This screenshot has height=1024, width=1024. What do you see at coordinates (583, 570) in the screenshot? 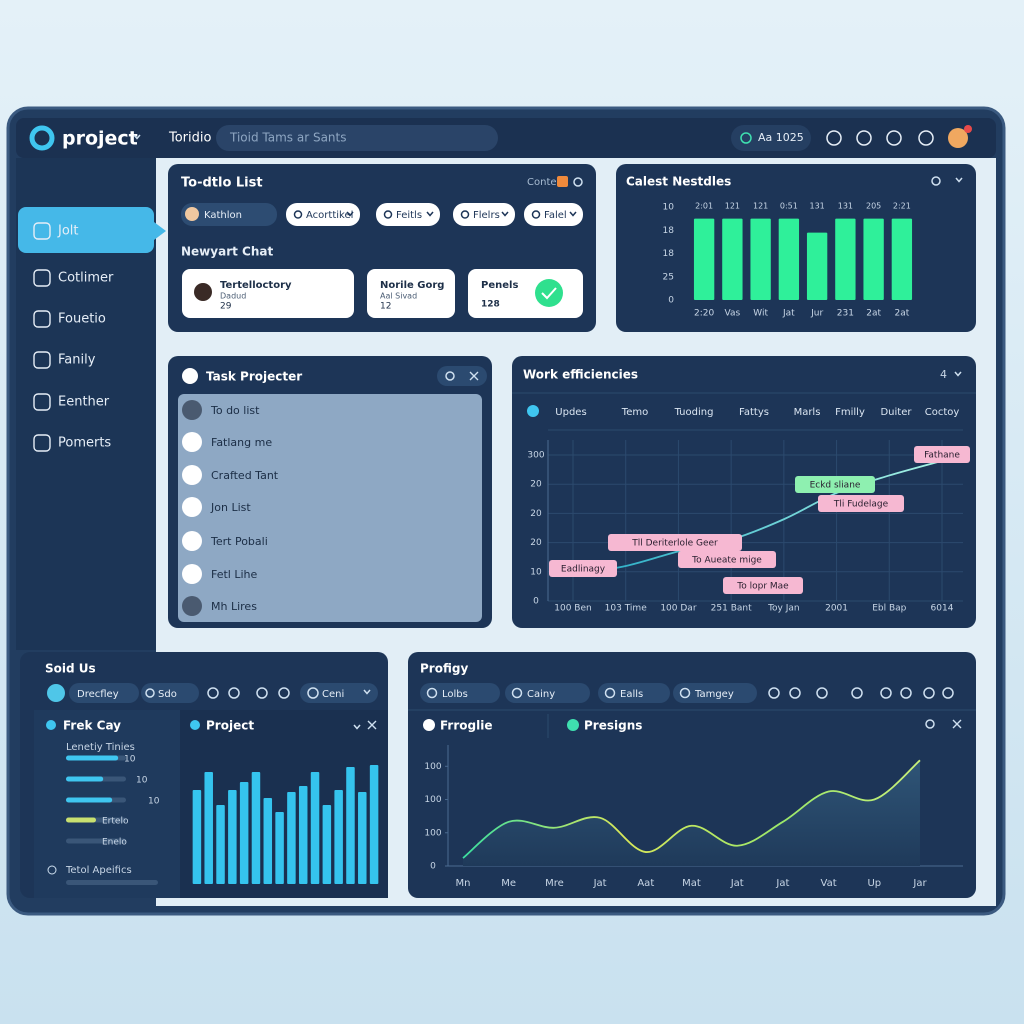
I see `annotation-text: Eadlinagy` at bounding box center [583, 570].